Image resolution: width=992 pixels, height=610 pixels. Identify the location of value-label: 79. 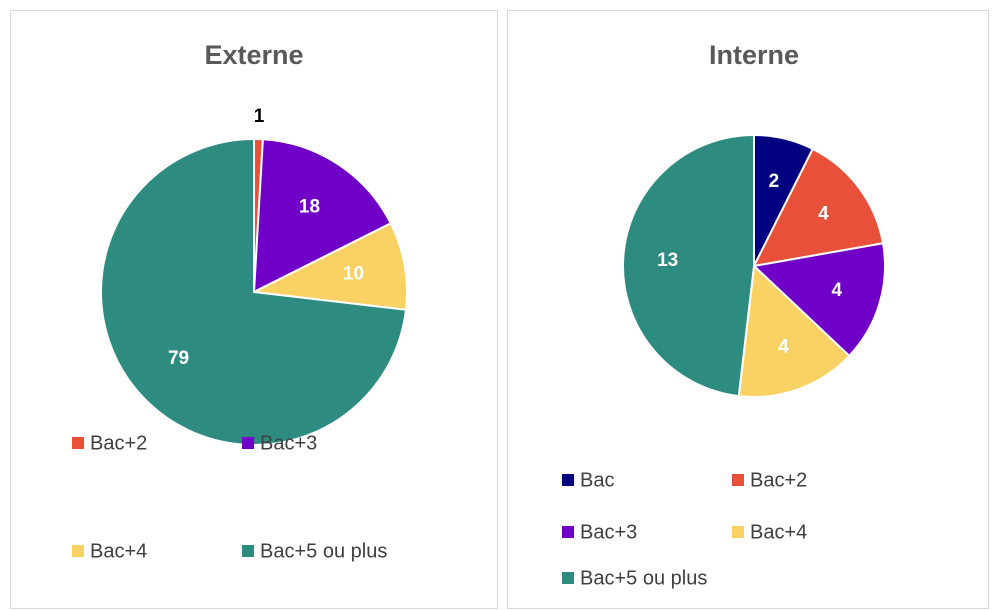
(178, 358).